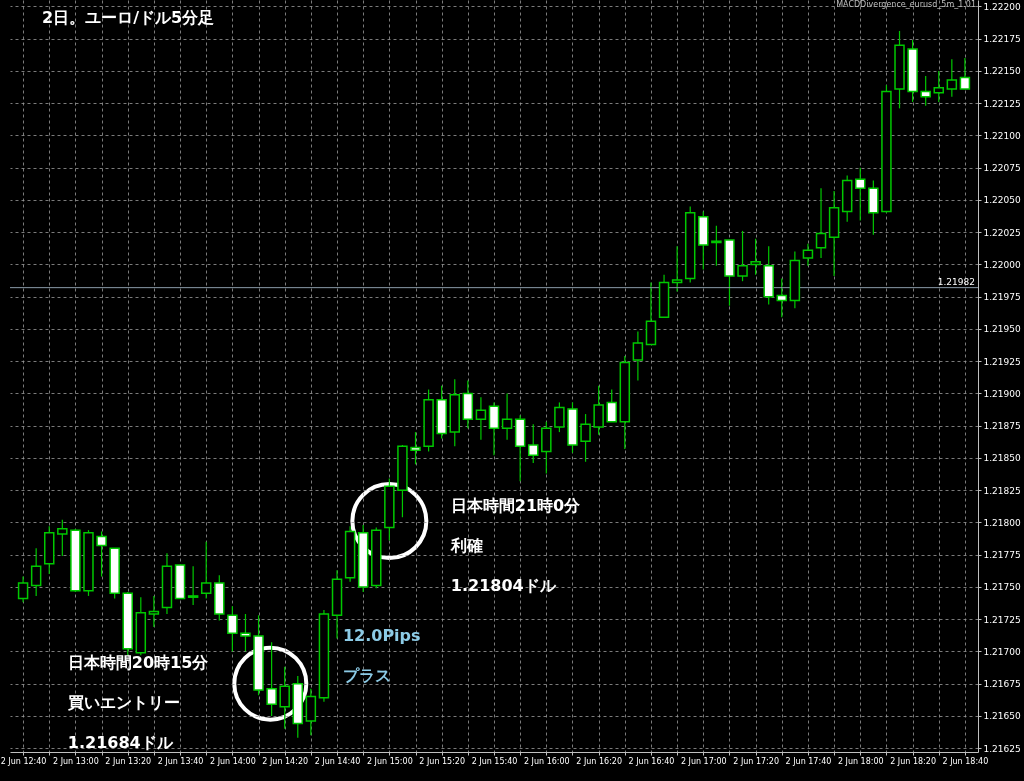  I want to click on y-tick-label: 1.22125, so click(1002, 103).